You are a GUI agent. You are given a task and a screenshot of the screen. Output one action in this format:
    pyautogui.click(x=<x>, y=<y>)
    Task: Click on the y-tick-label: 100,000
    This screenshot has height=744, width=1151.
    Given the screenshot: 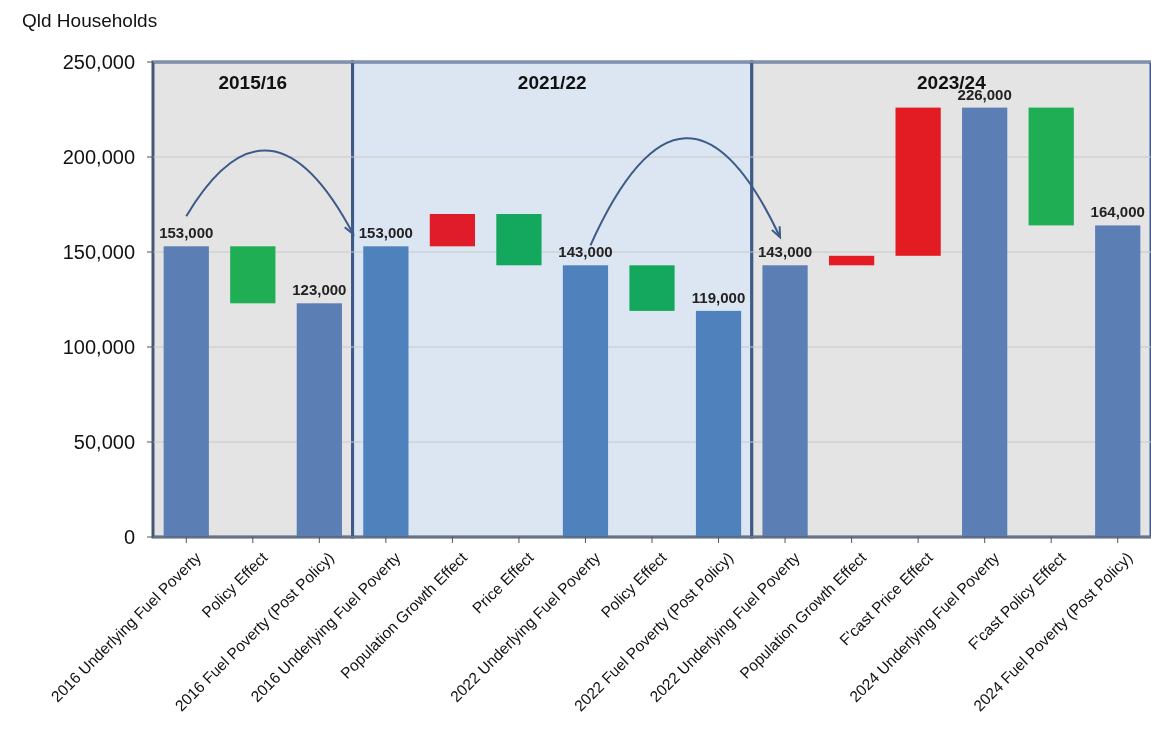 What is the action you would take?
    pyautogui.click(x=98, y=347)
    